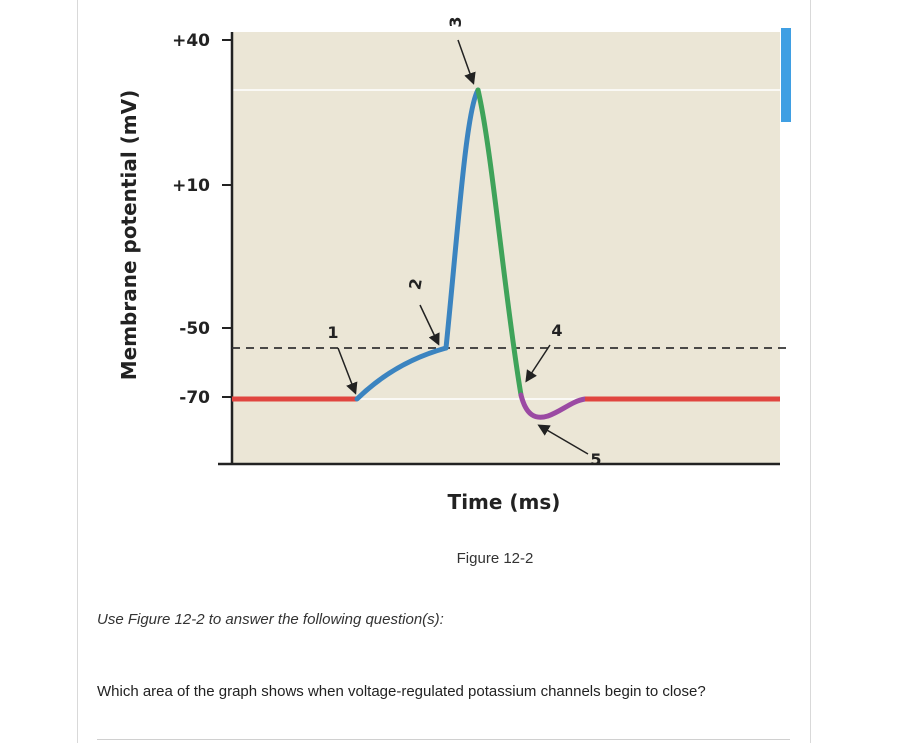 The width and height of the screenshot is (906, 743). What do you see at coordinates (504, 502) in the screenshot?
I see `x-axis-label: Time (ms)` at bounding box center [504, 502].